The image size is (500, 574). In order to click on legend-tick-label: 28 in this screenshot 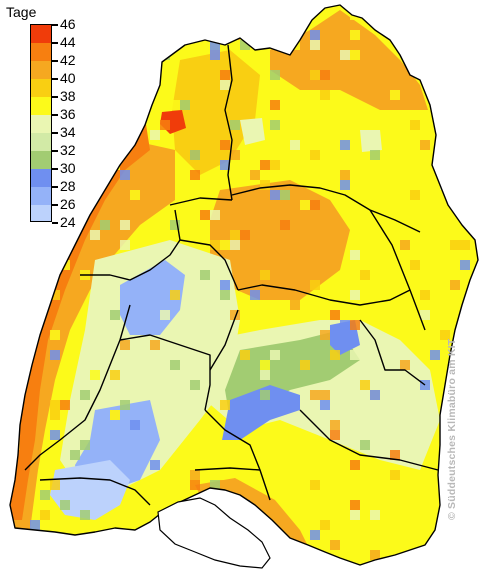, I will do `click(68, 186)`.